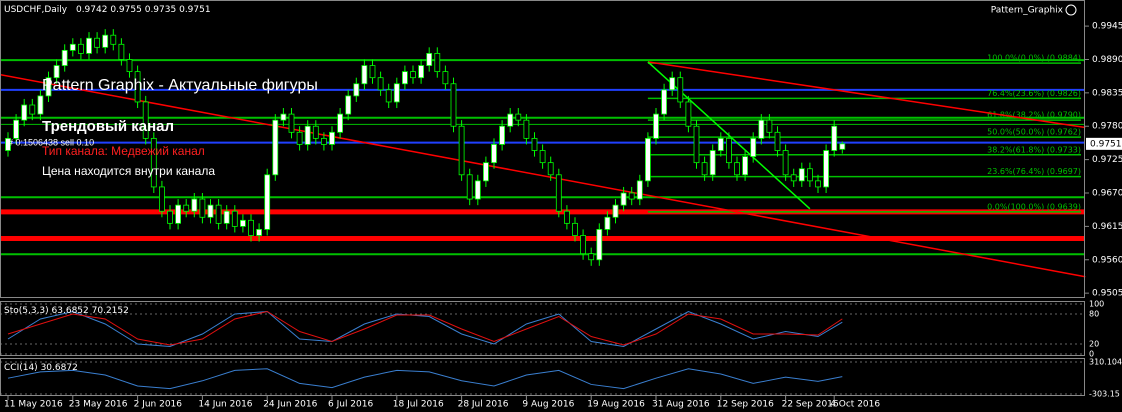  Describe the element at coordinates (425, 329) in the screenshot. I see `indicator-line` at that location.